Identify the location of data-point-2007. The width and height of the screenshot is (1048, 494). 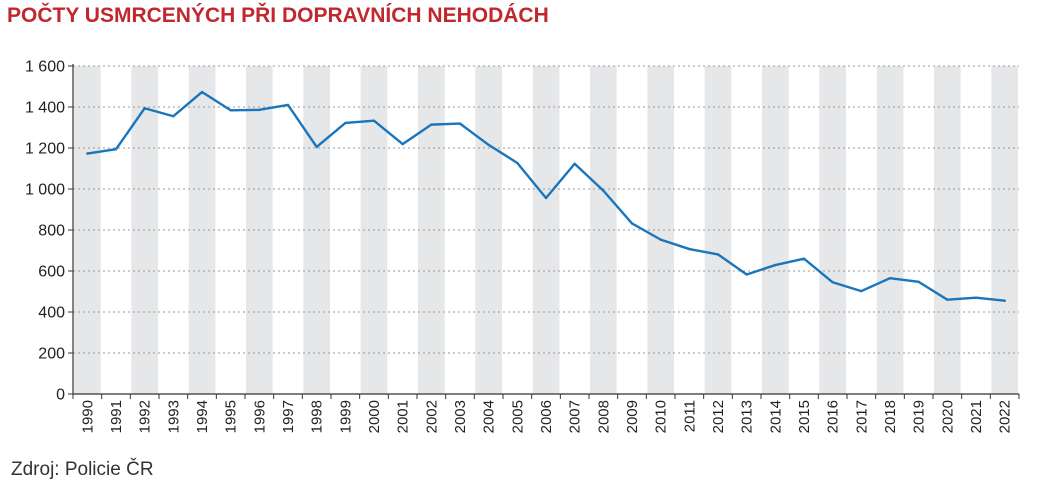
(574, 163).